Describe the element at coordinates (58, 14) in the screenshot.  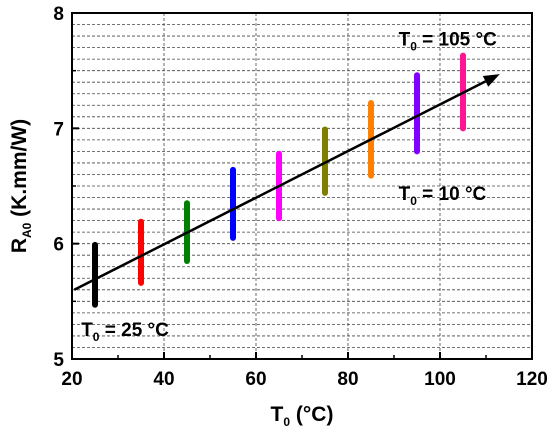
I see `y-tick-label: 8` at that location.